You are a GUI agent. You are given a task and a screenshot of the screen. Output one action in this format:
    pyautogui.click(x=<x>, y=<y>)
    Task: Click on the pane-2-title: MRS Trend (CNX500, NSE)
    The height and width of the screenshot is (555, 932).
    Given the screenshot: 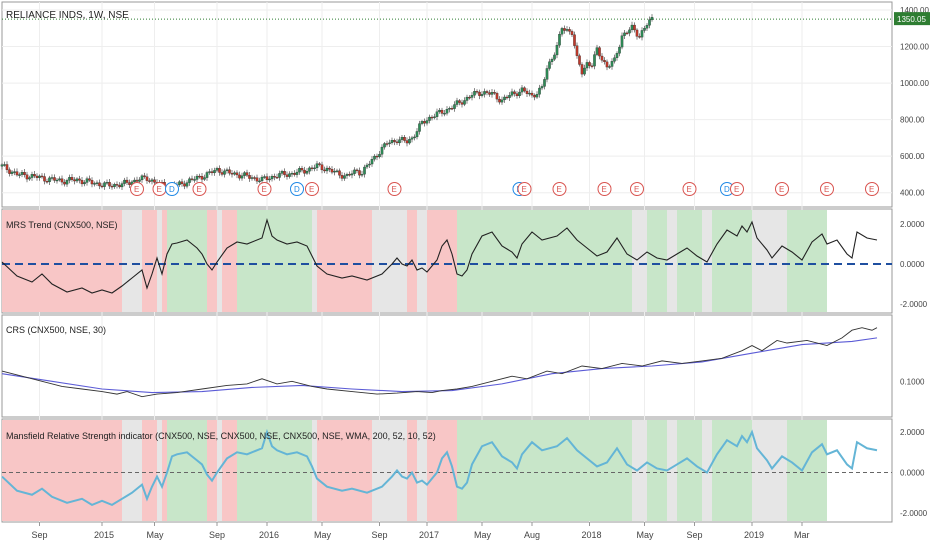 What is the action you would take?
    pyautogui.click(x=62, y=225)
    